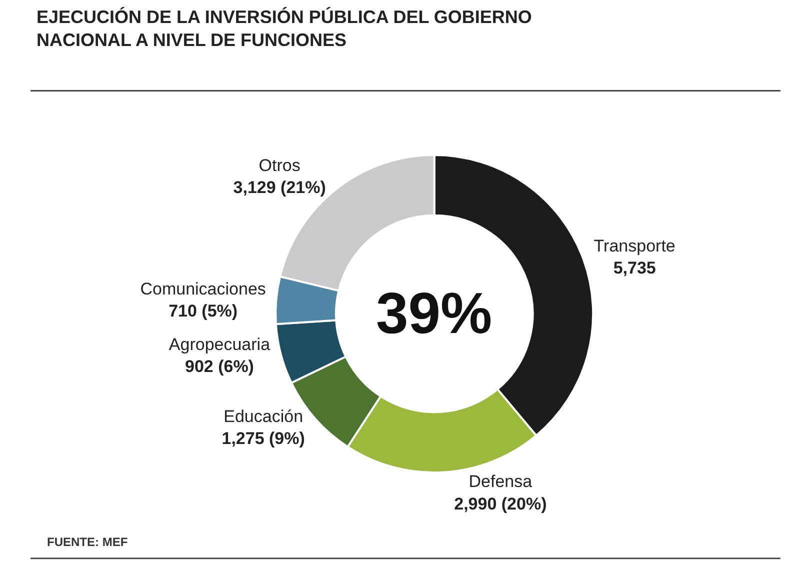 The width and height of the screenshot is (811, 569). I want to click on data-label: 902 (6%), so click(219, 366).